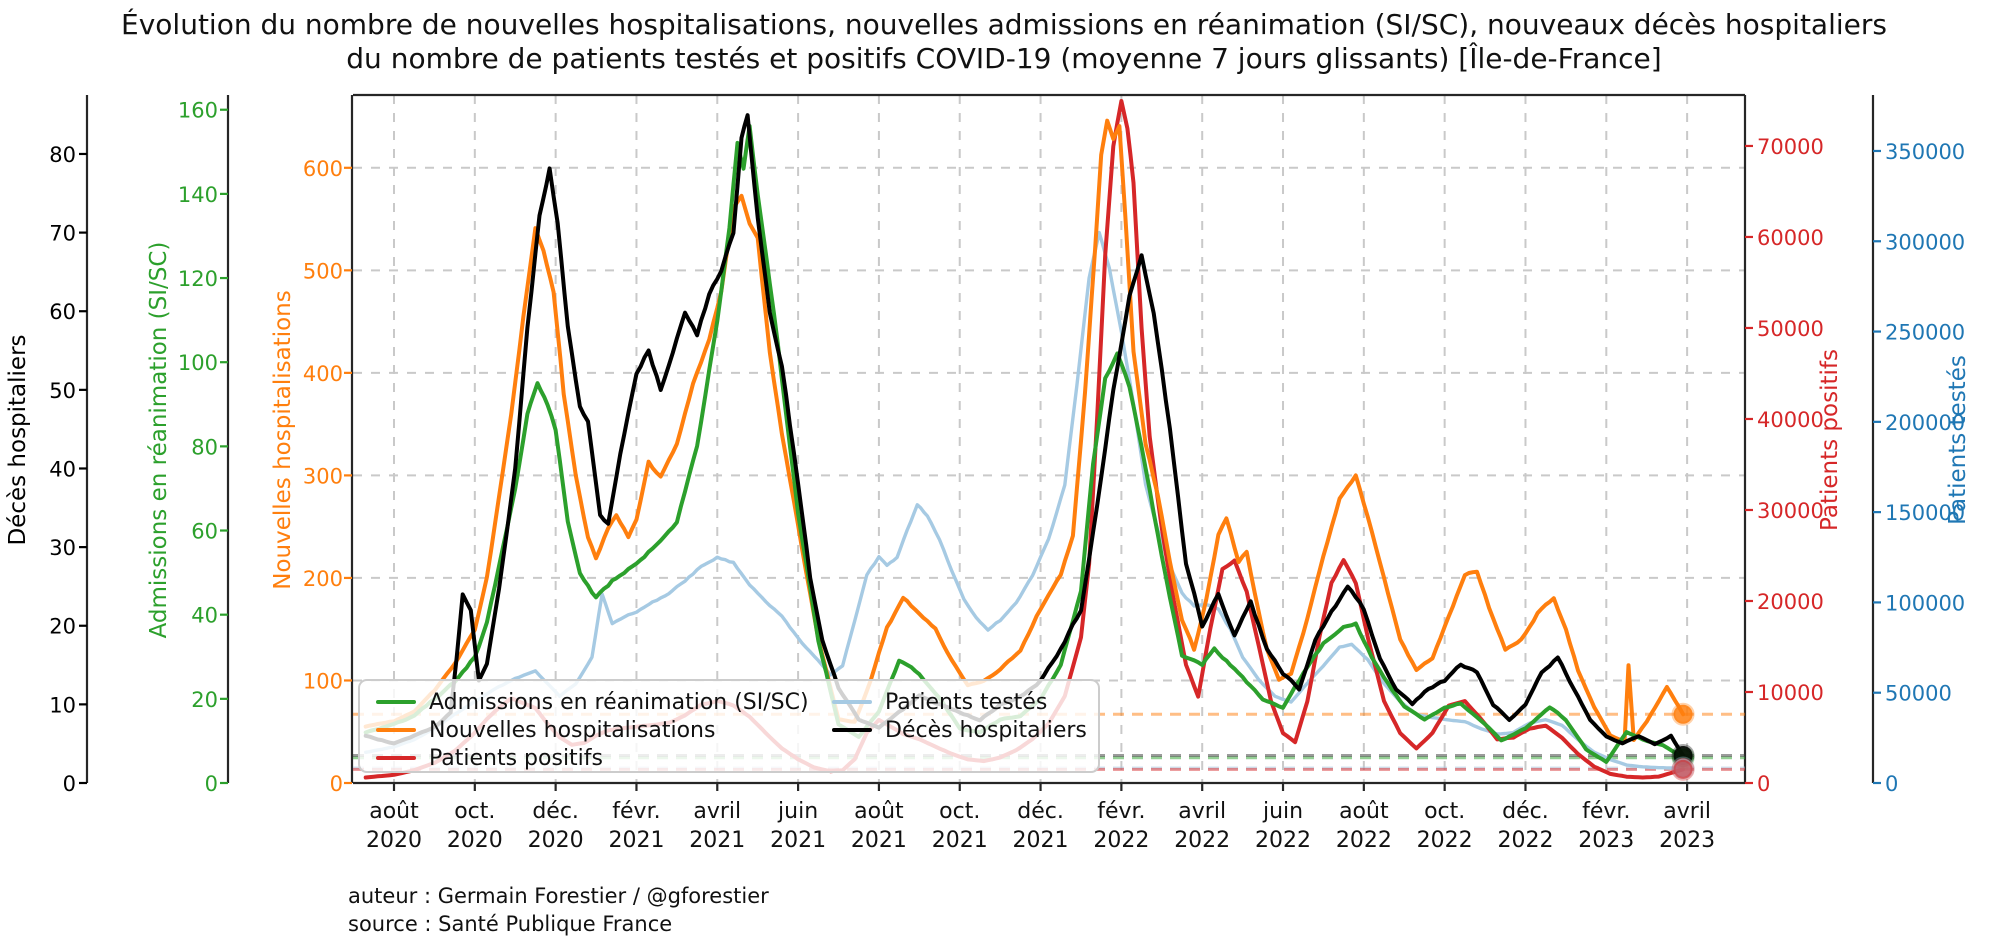 Image resolution: width=2008 pixels, height=942 pixels. I want to click on legend-item-rea: Admissions en réanimation (SI/SC), so click(592, 702).